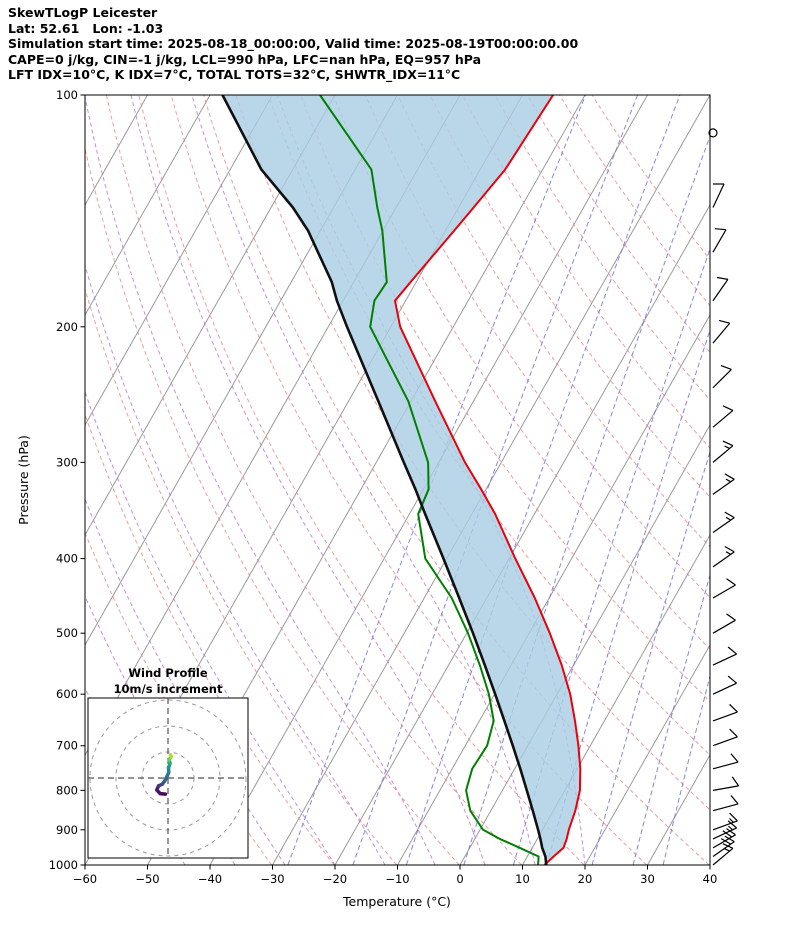  I want to click on x-tick-label: 10, so click(522, 879).